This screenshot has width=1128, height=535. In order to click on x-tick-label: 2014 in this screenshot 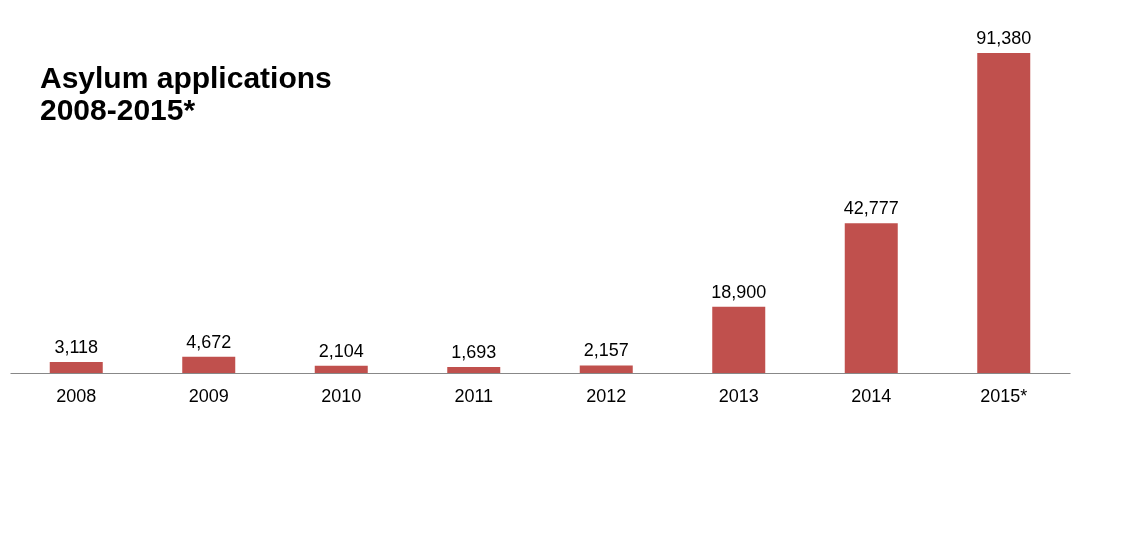, I will do `click(871, 395)`.